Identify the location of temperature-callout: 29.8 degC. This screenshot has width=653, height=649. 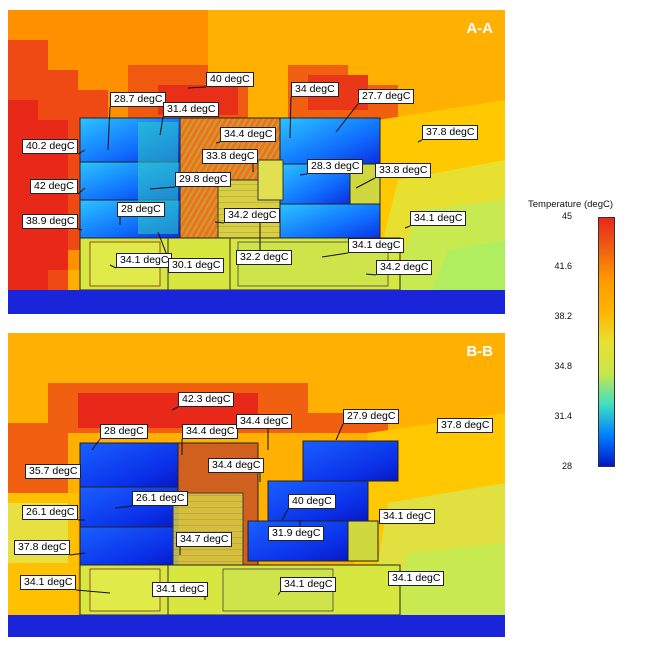
(203, 179).